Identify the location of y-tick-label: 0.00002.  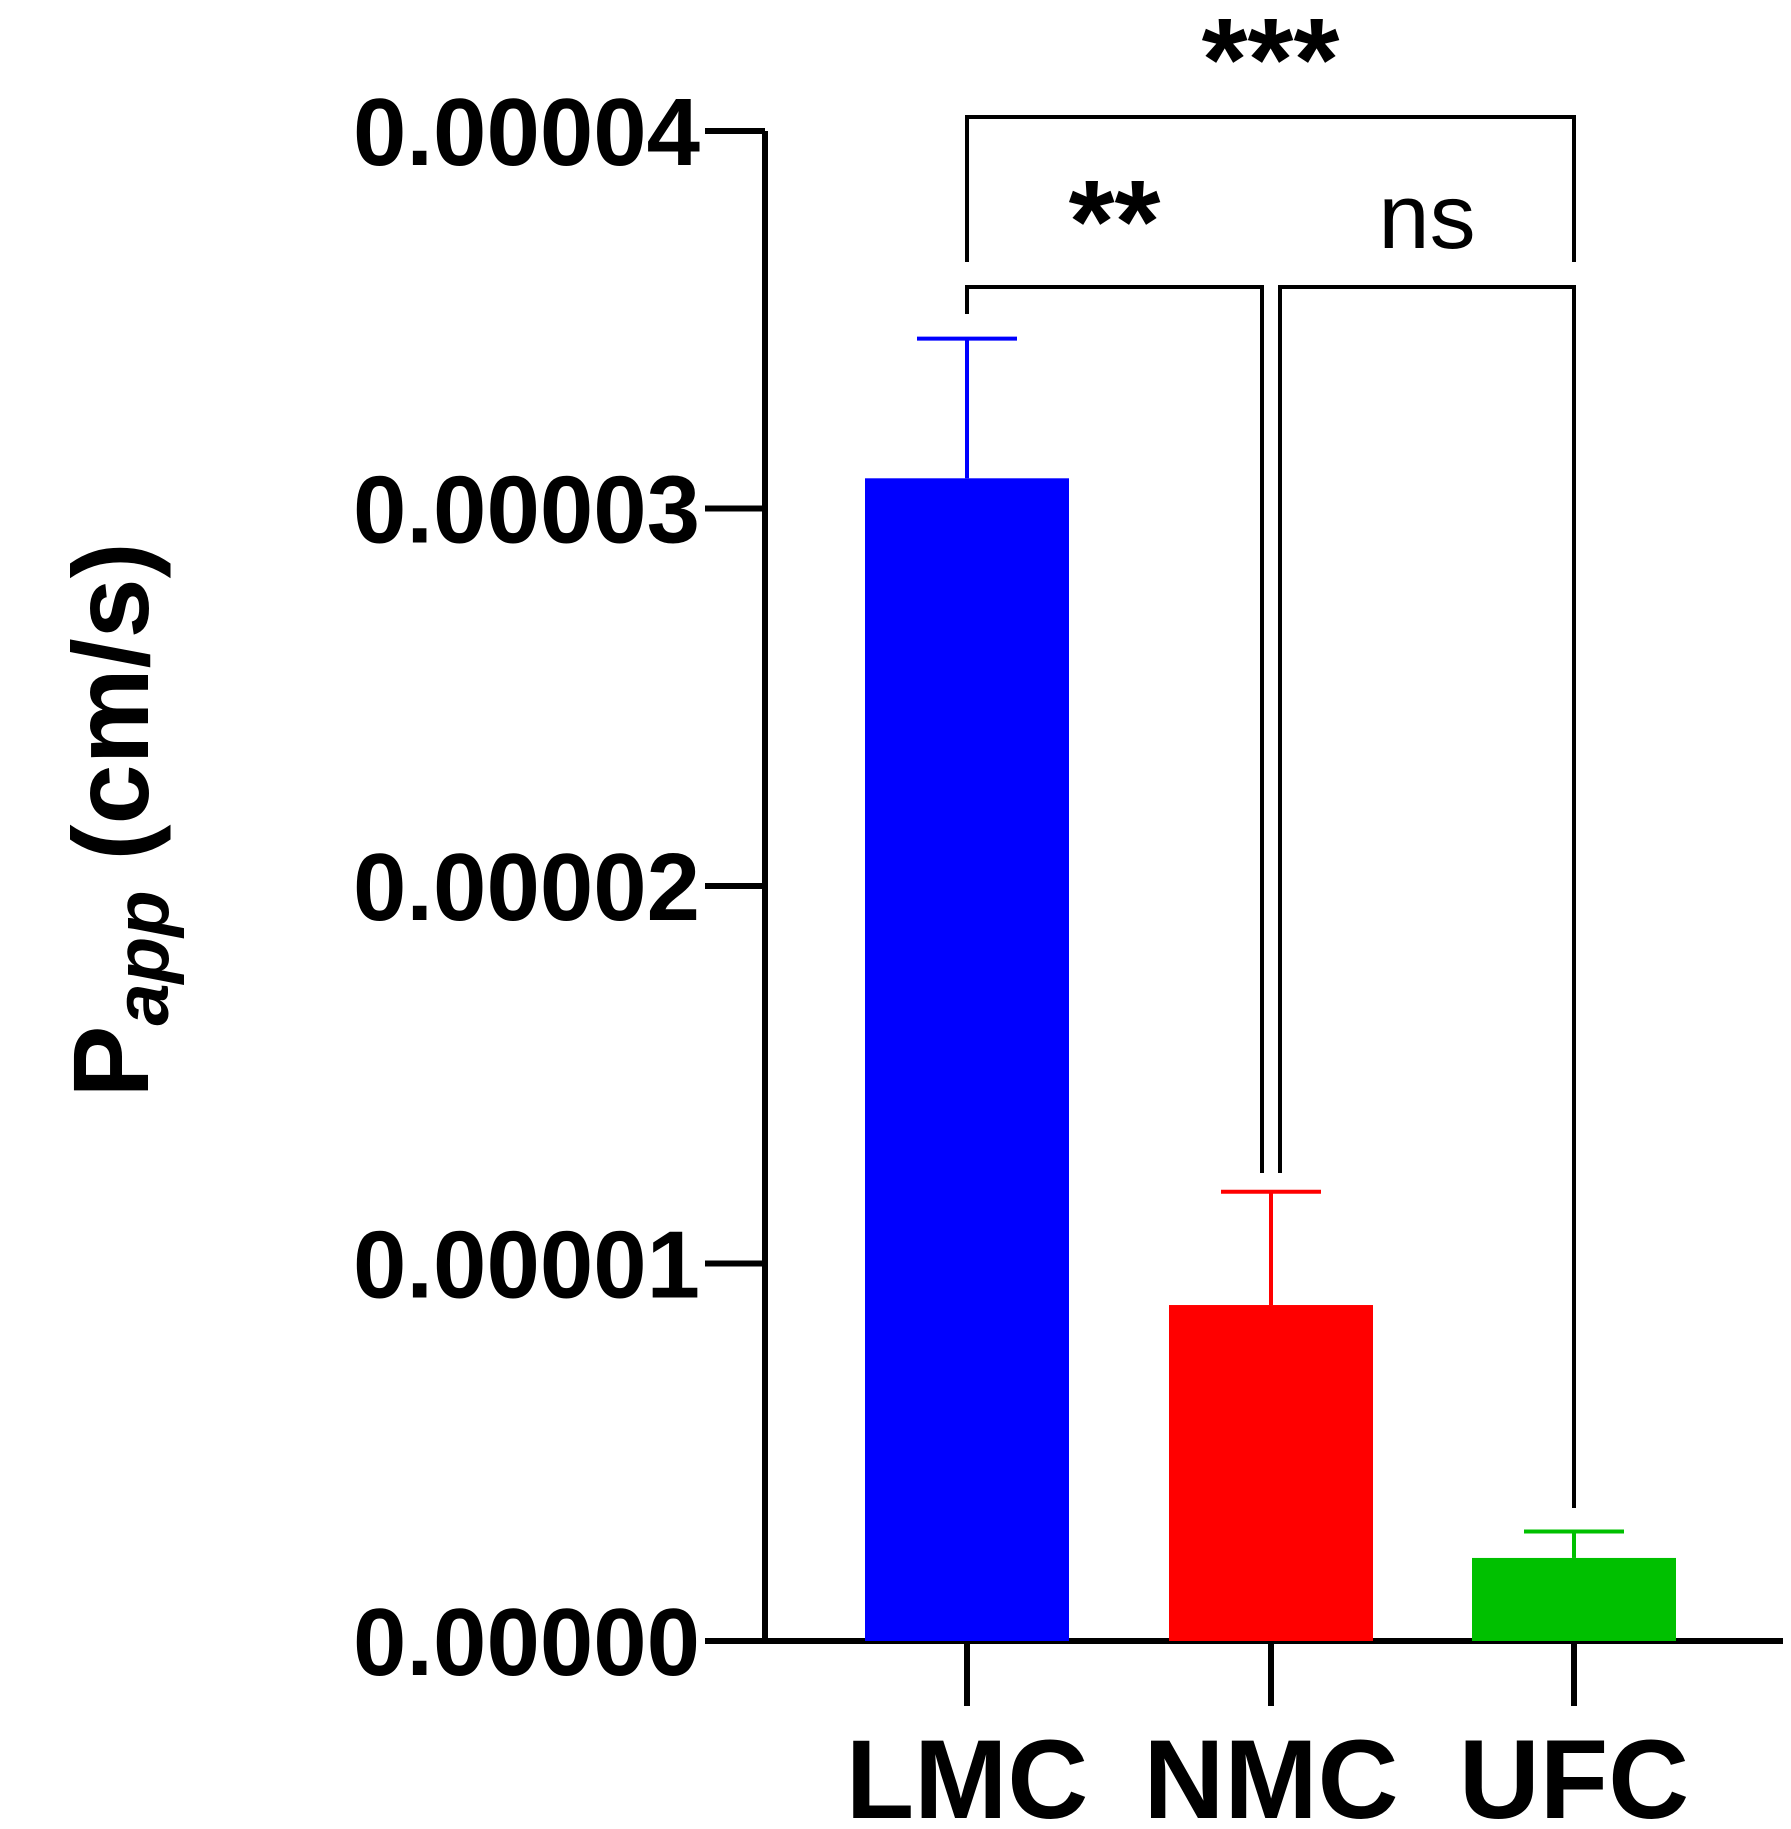
(526, 887).